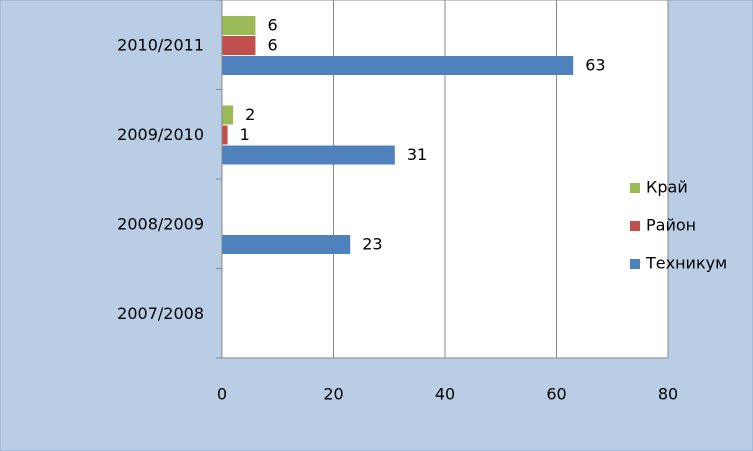 This screenshot has width=753, height=451. I want to click on x-tick-label: 80, so click(668, 394).